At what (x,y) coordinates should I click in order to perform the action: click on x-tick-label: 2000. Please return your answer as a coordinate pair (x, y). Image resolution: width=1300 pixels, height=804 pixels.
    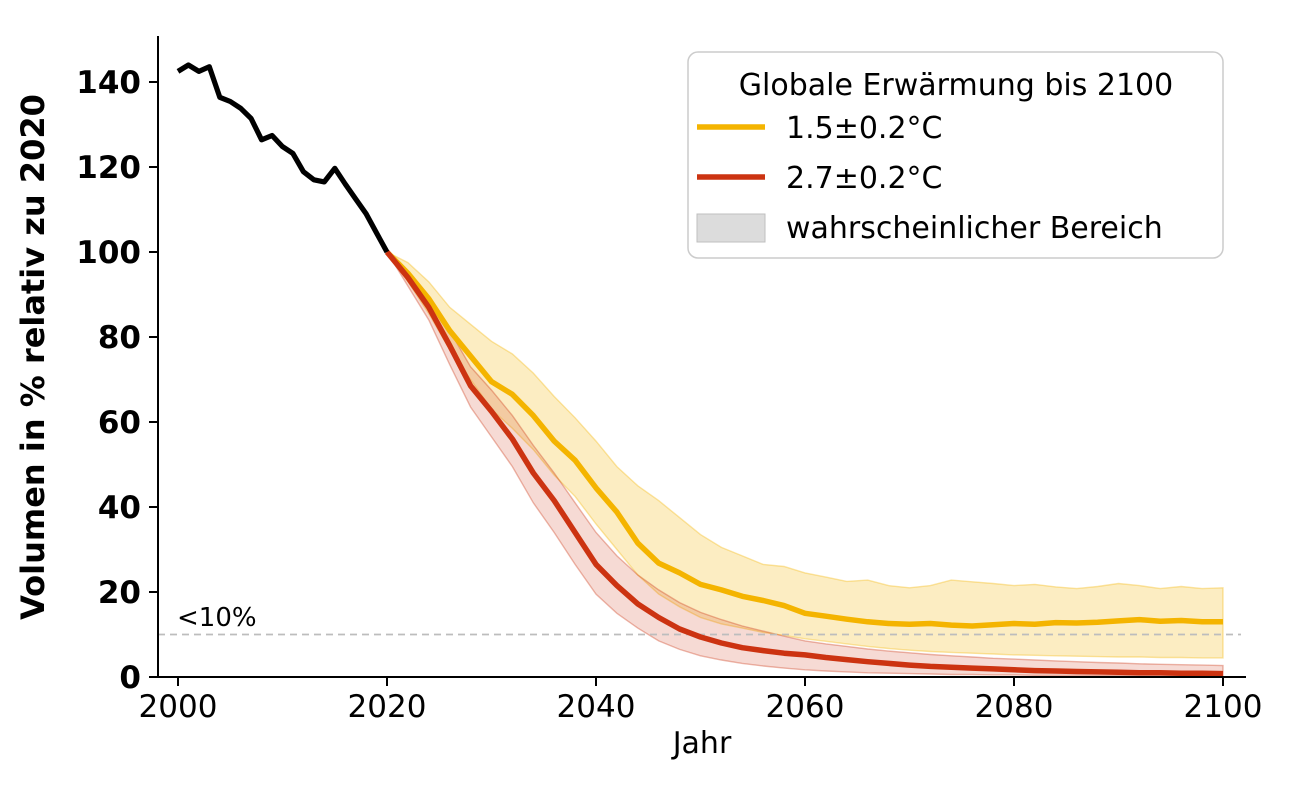
    Looking at the image, I should click on (178, 707).